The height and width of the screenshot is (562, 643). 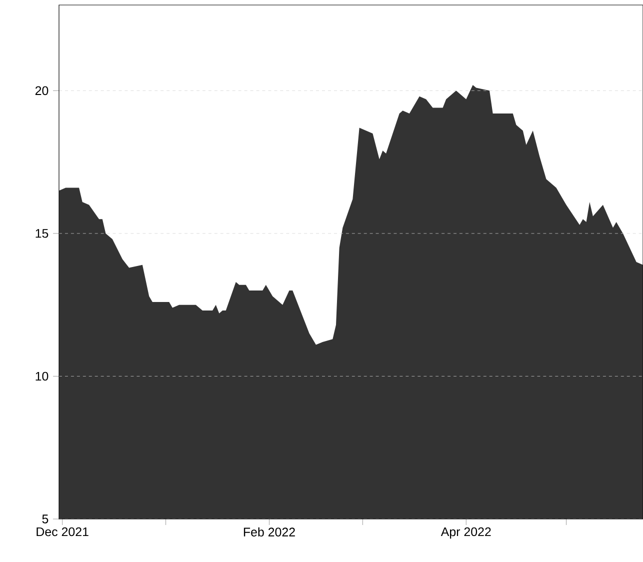 What do you see at coordinates (62, 531) in the screenshot?
I see `x-tick-label: Dec 2021` at bounding box center [62, 531].